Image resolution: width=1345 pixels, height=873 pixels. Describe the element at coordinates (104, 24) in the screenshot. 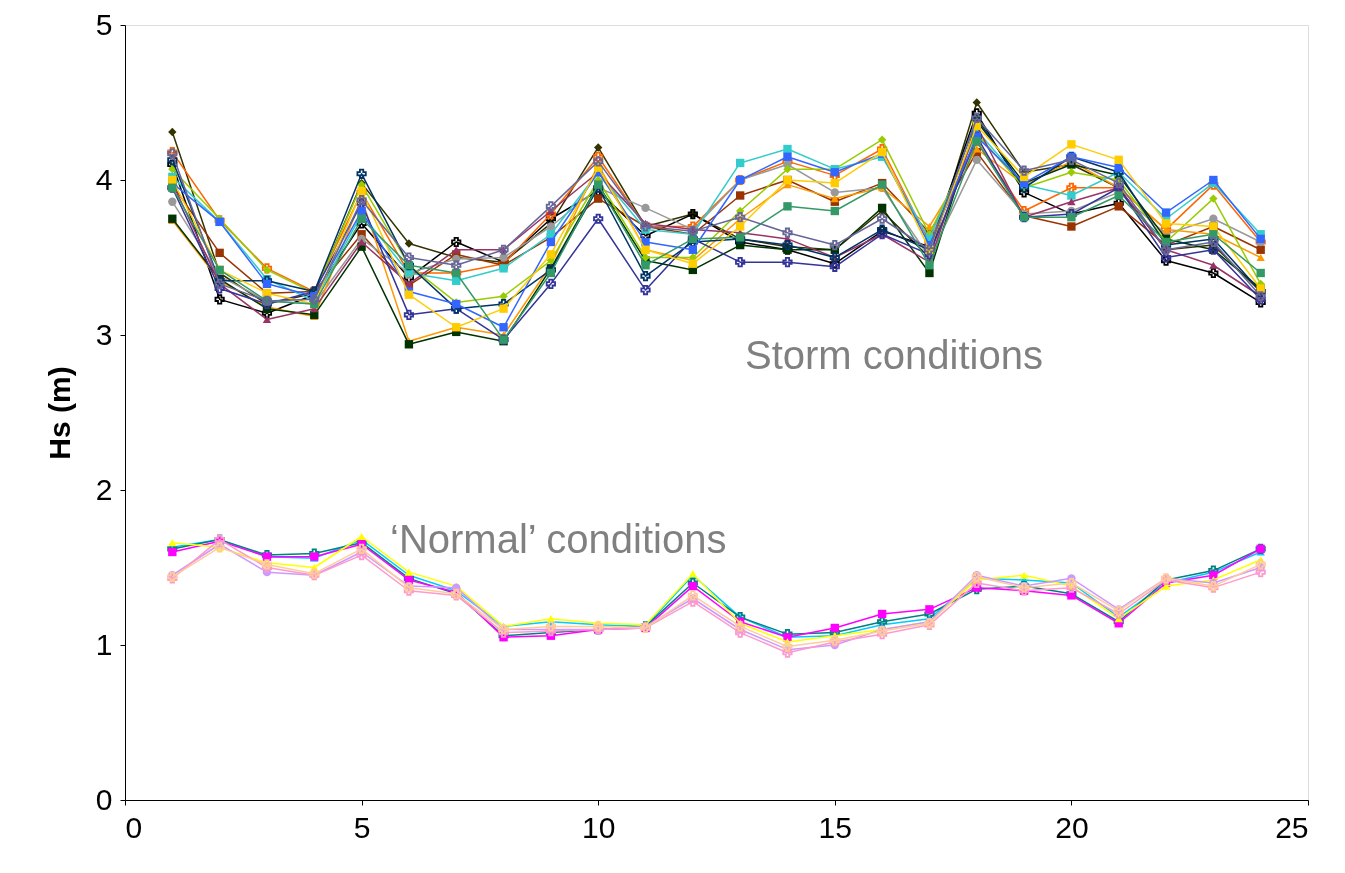

I see `y-tick-label: 5` at that location.